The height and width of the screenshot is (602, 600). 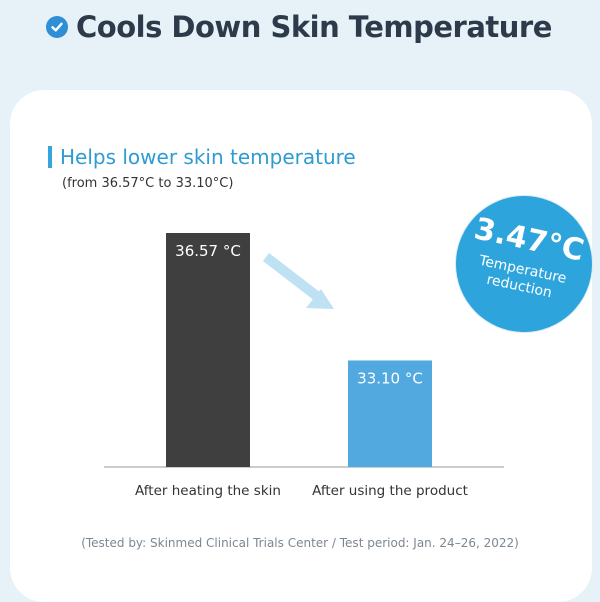 I want to click on header: Cools Down Skin Temperature, so click(x=299, y=27).